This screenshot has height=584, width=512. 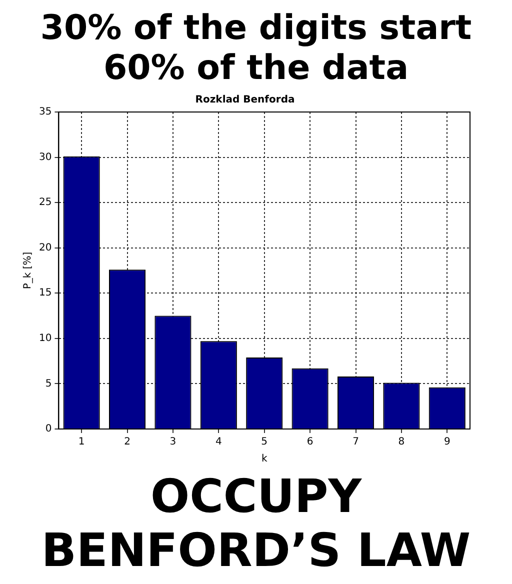 What do you see at coordinates (264, 442) in the screenshot?
I see `x-tick-label: 5` at bounding box center [264, 442].